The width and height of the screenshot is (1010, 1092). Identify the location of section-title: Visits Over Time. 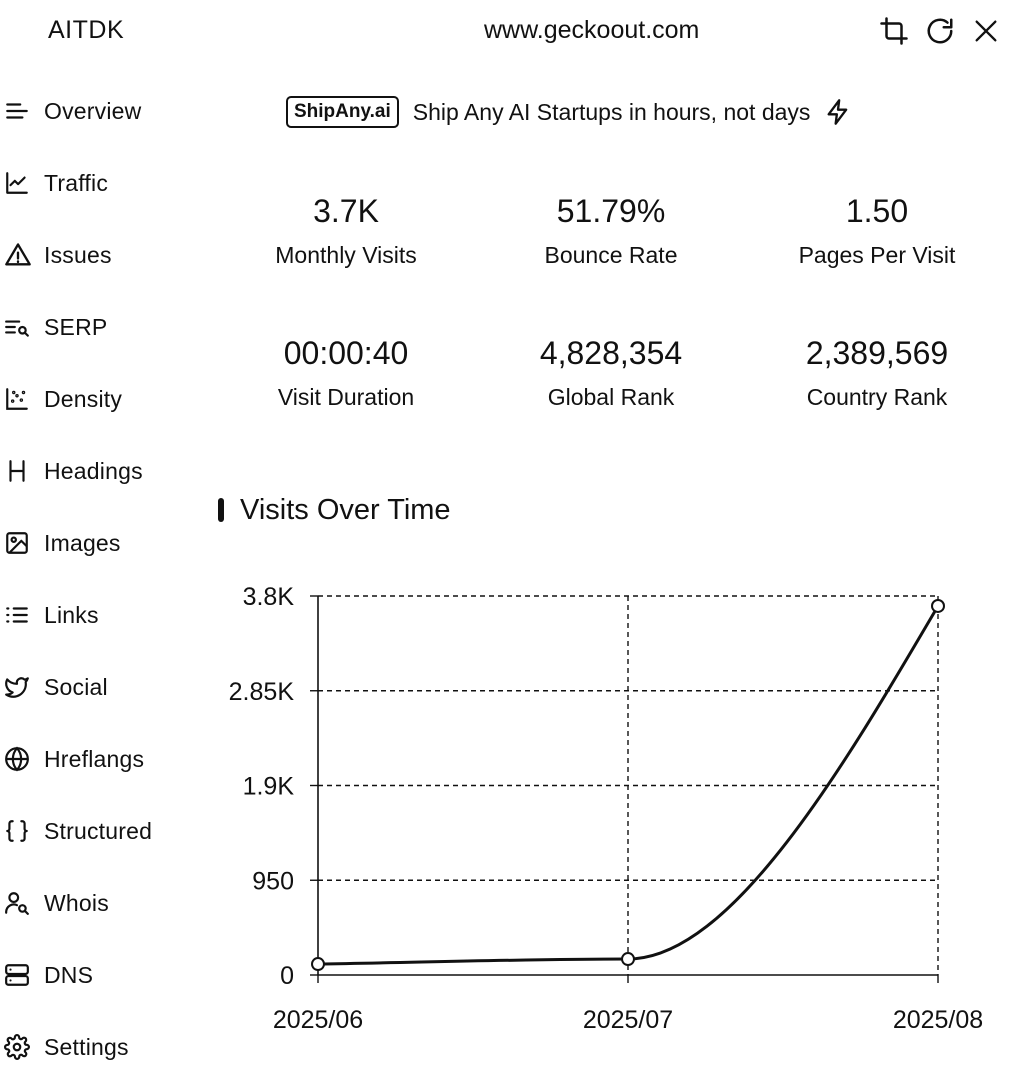
(334, 510).